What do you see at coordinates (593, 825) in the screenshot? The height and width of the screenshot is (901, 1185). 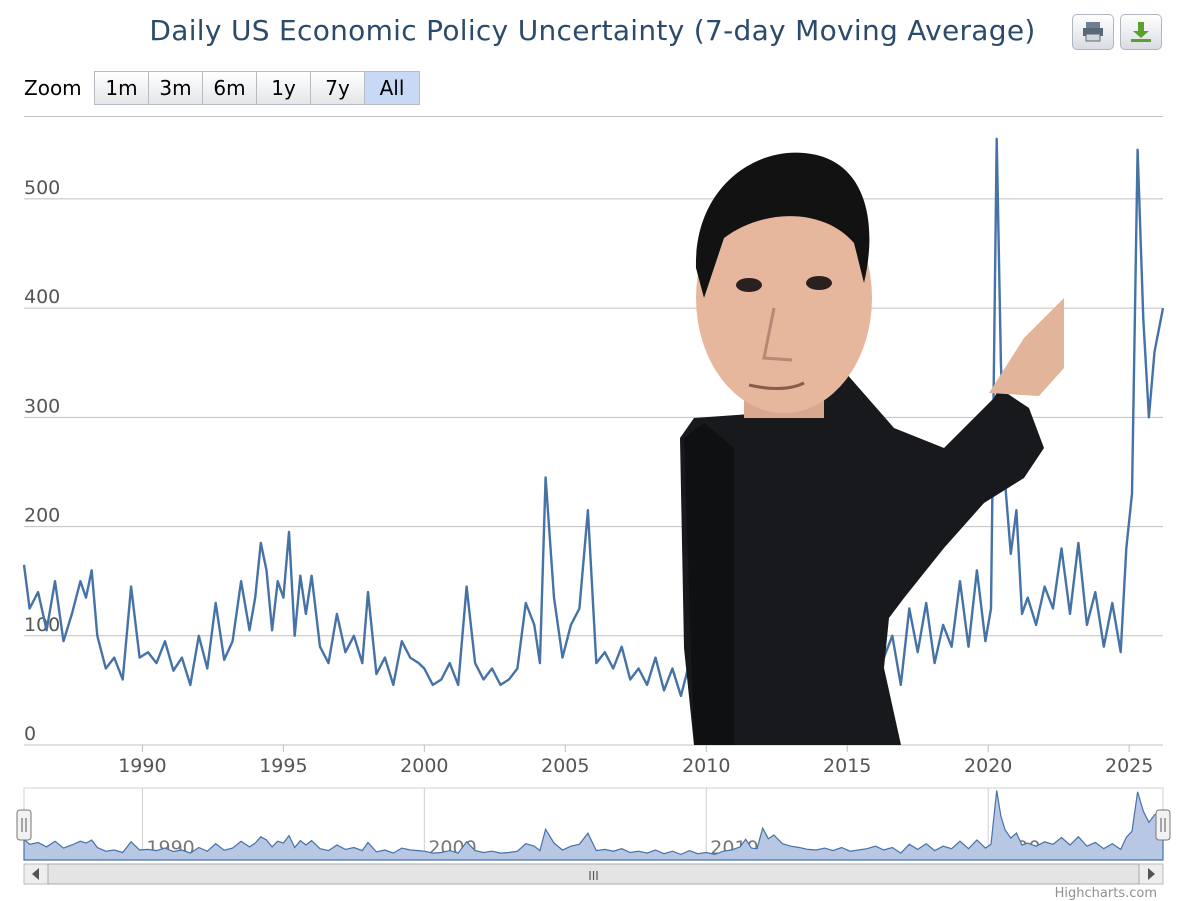 I see `navigator-series-area` at bounding box center [593, 825].